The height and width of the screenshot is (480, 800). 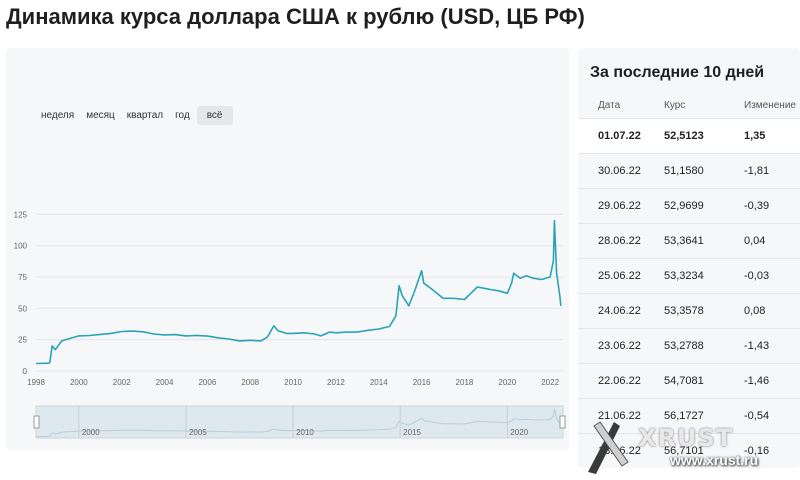 I want to click on watermark-brand: XRUST, so click(x=686, y=438).